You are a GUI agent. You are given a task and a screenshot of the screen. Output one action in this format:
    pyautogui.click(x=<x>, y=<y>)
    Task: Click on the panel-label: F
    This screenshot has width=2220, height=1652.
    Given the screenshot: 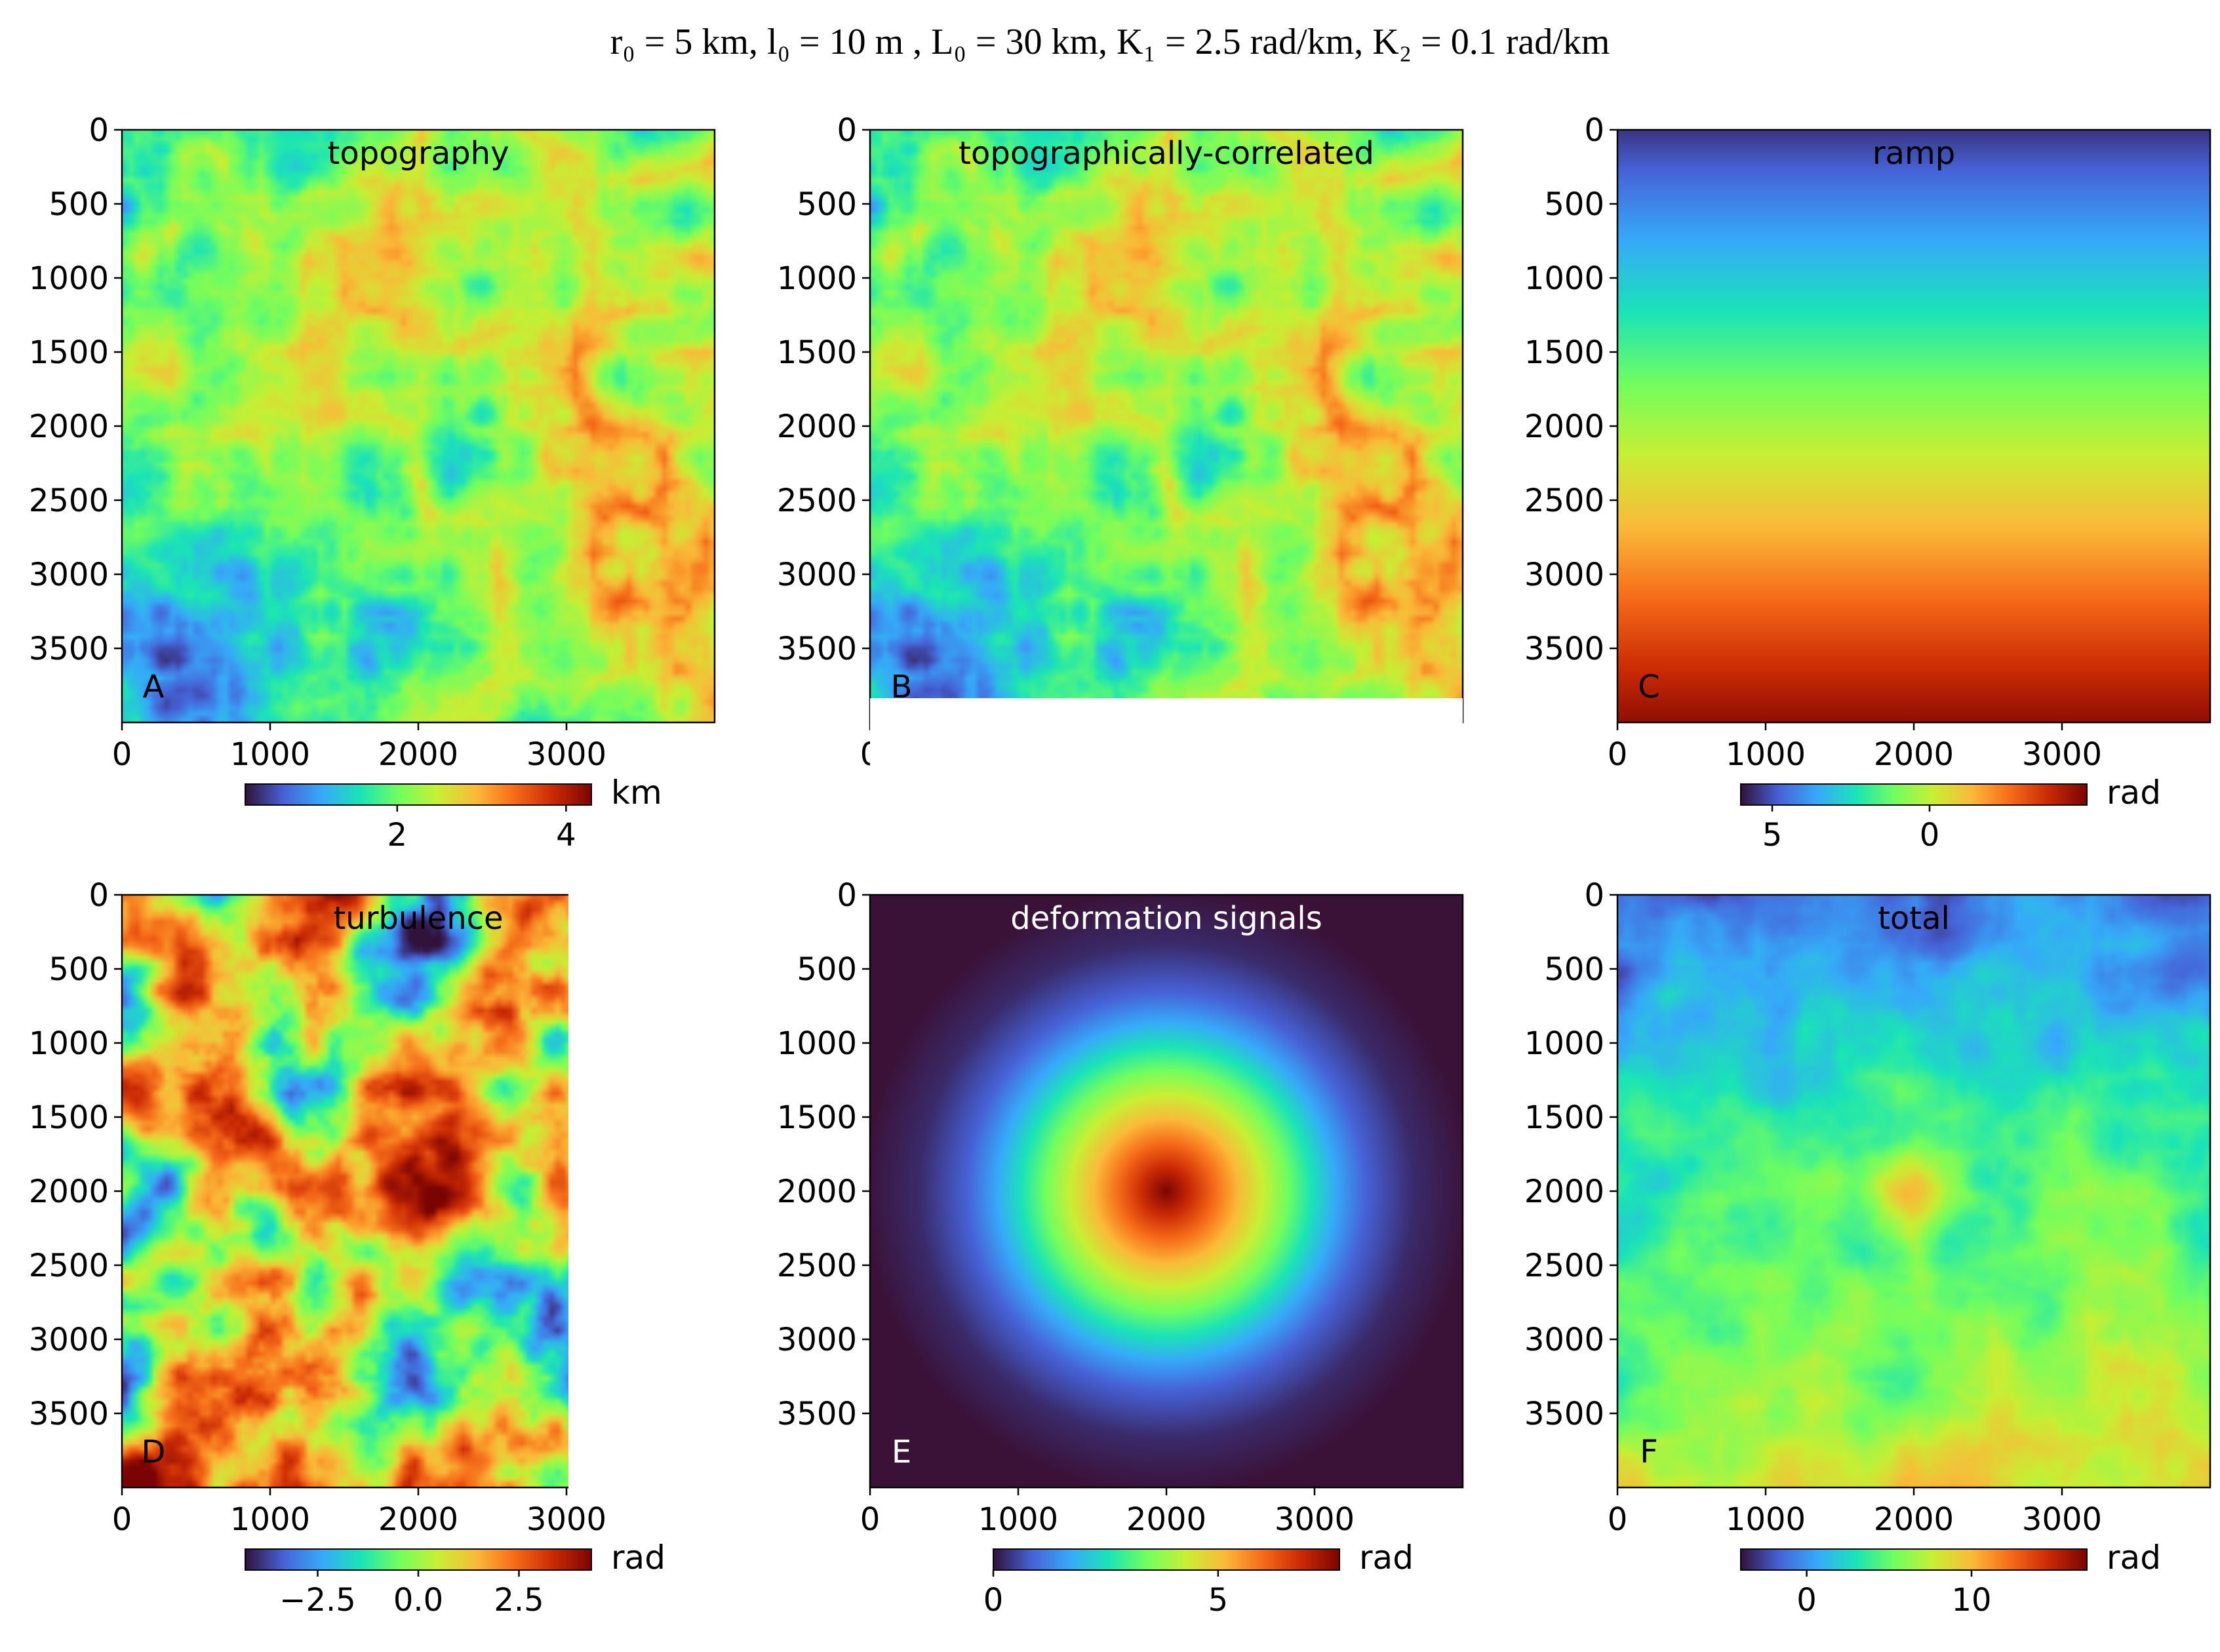 What is the action you would take?
    pyautogui.click(x=1649, y=1452)
    